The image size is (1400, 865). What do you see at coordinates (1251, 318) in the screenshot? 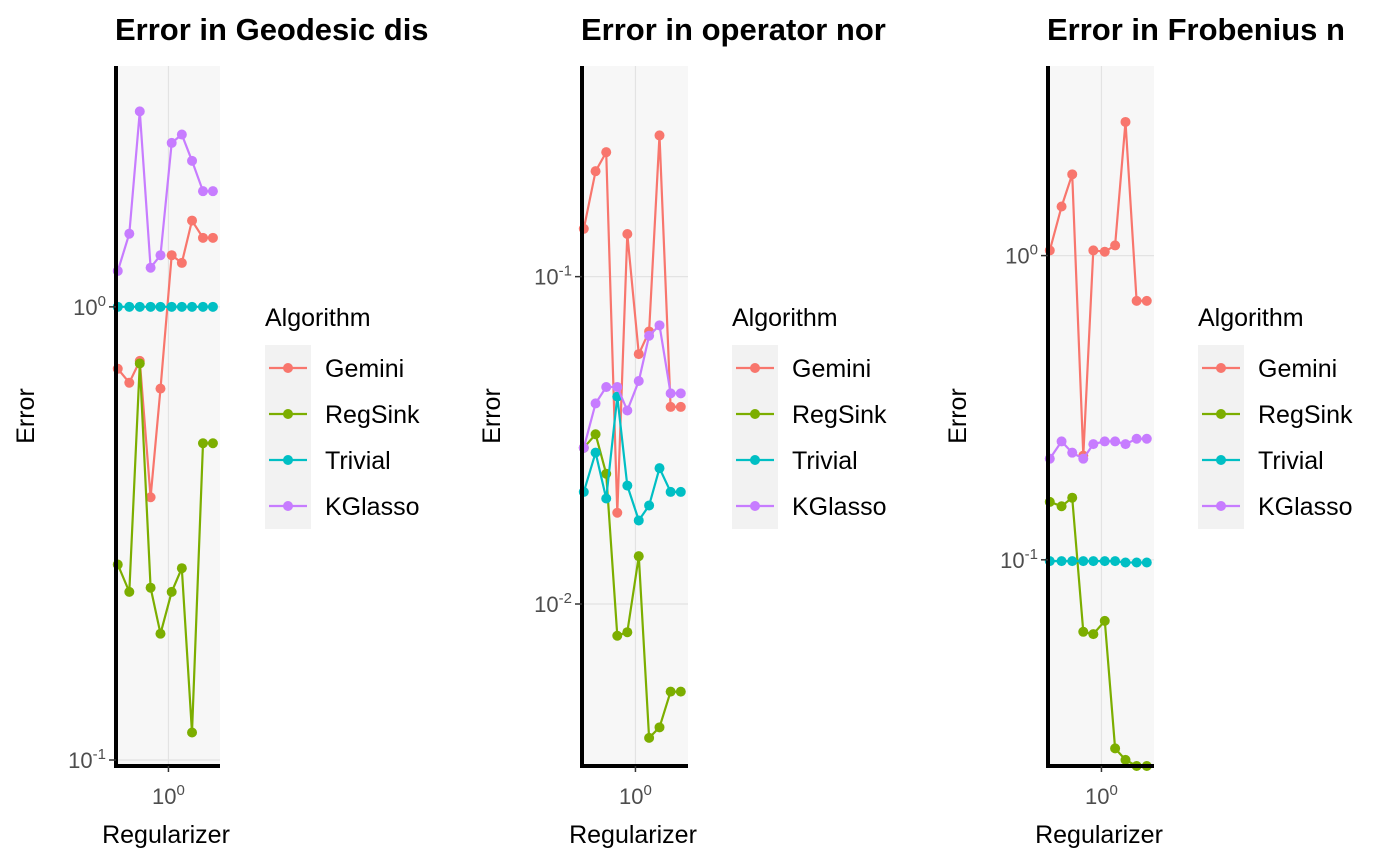
I see `legend-title: Algorithm` at bounding box center [1251, 318].